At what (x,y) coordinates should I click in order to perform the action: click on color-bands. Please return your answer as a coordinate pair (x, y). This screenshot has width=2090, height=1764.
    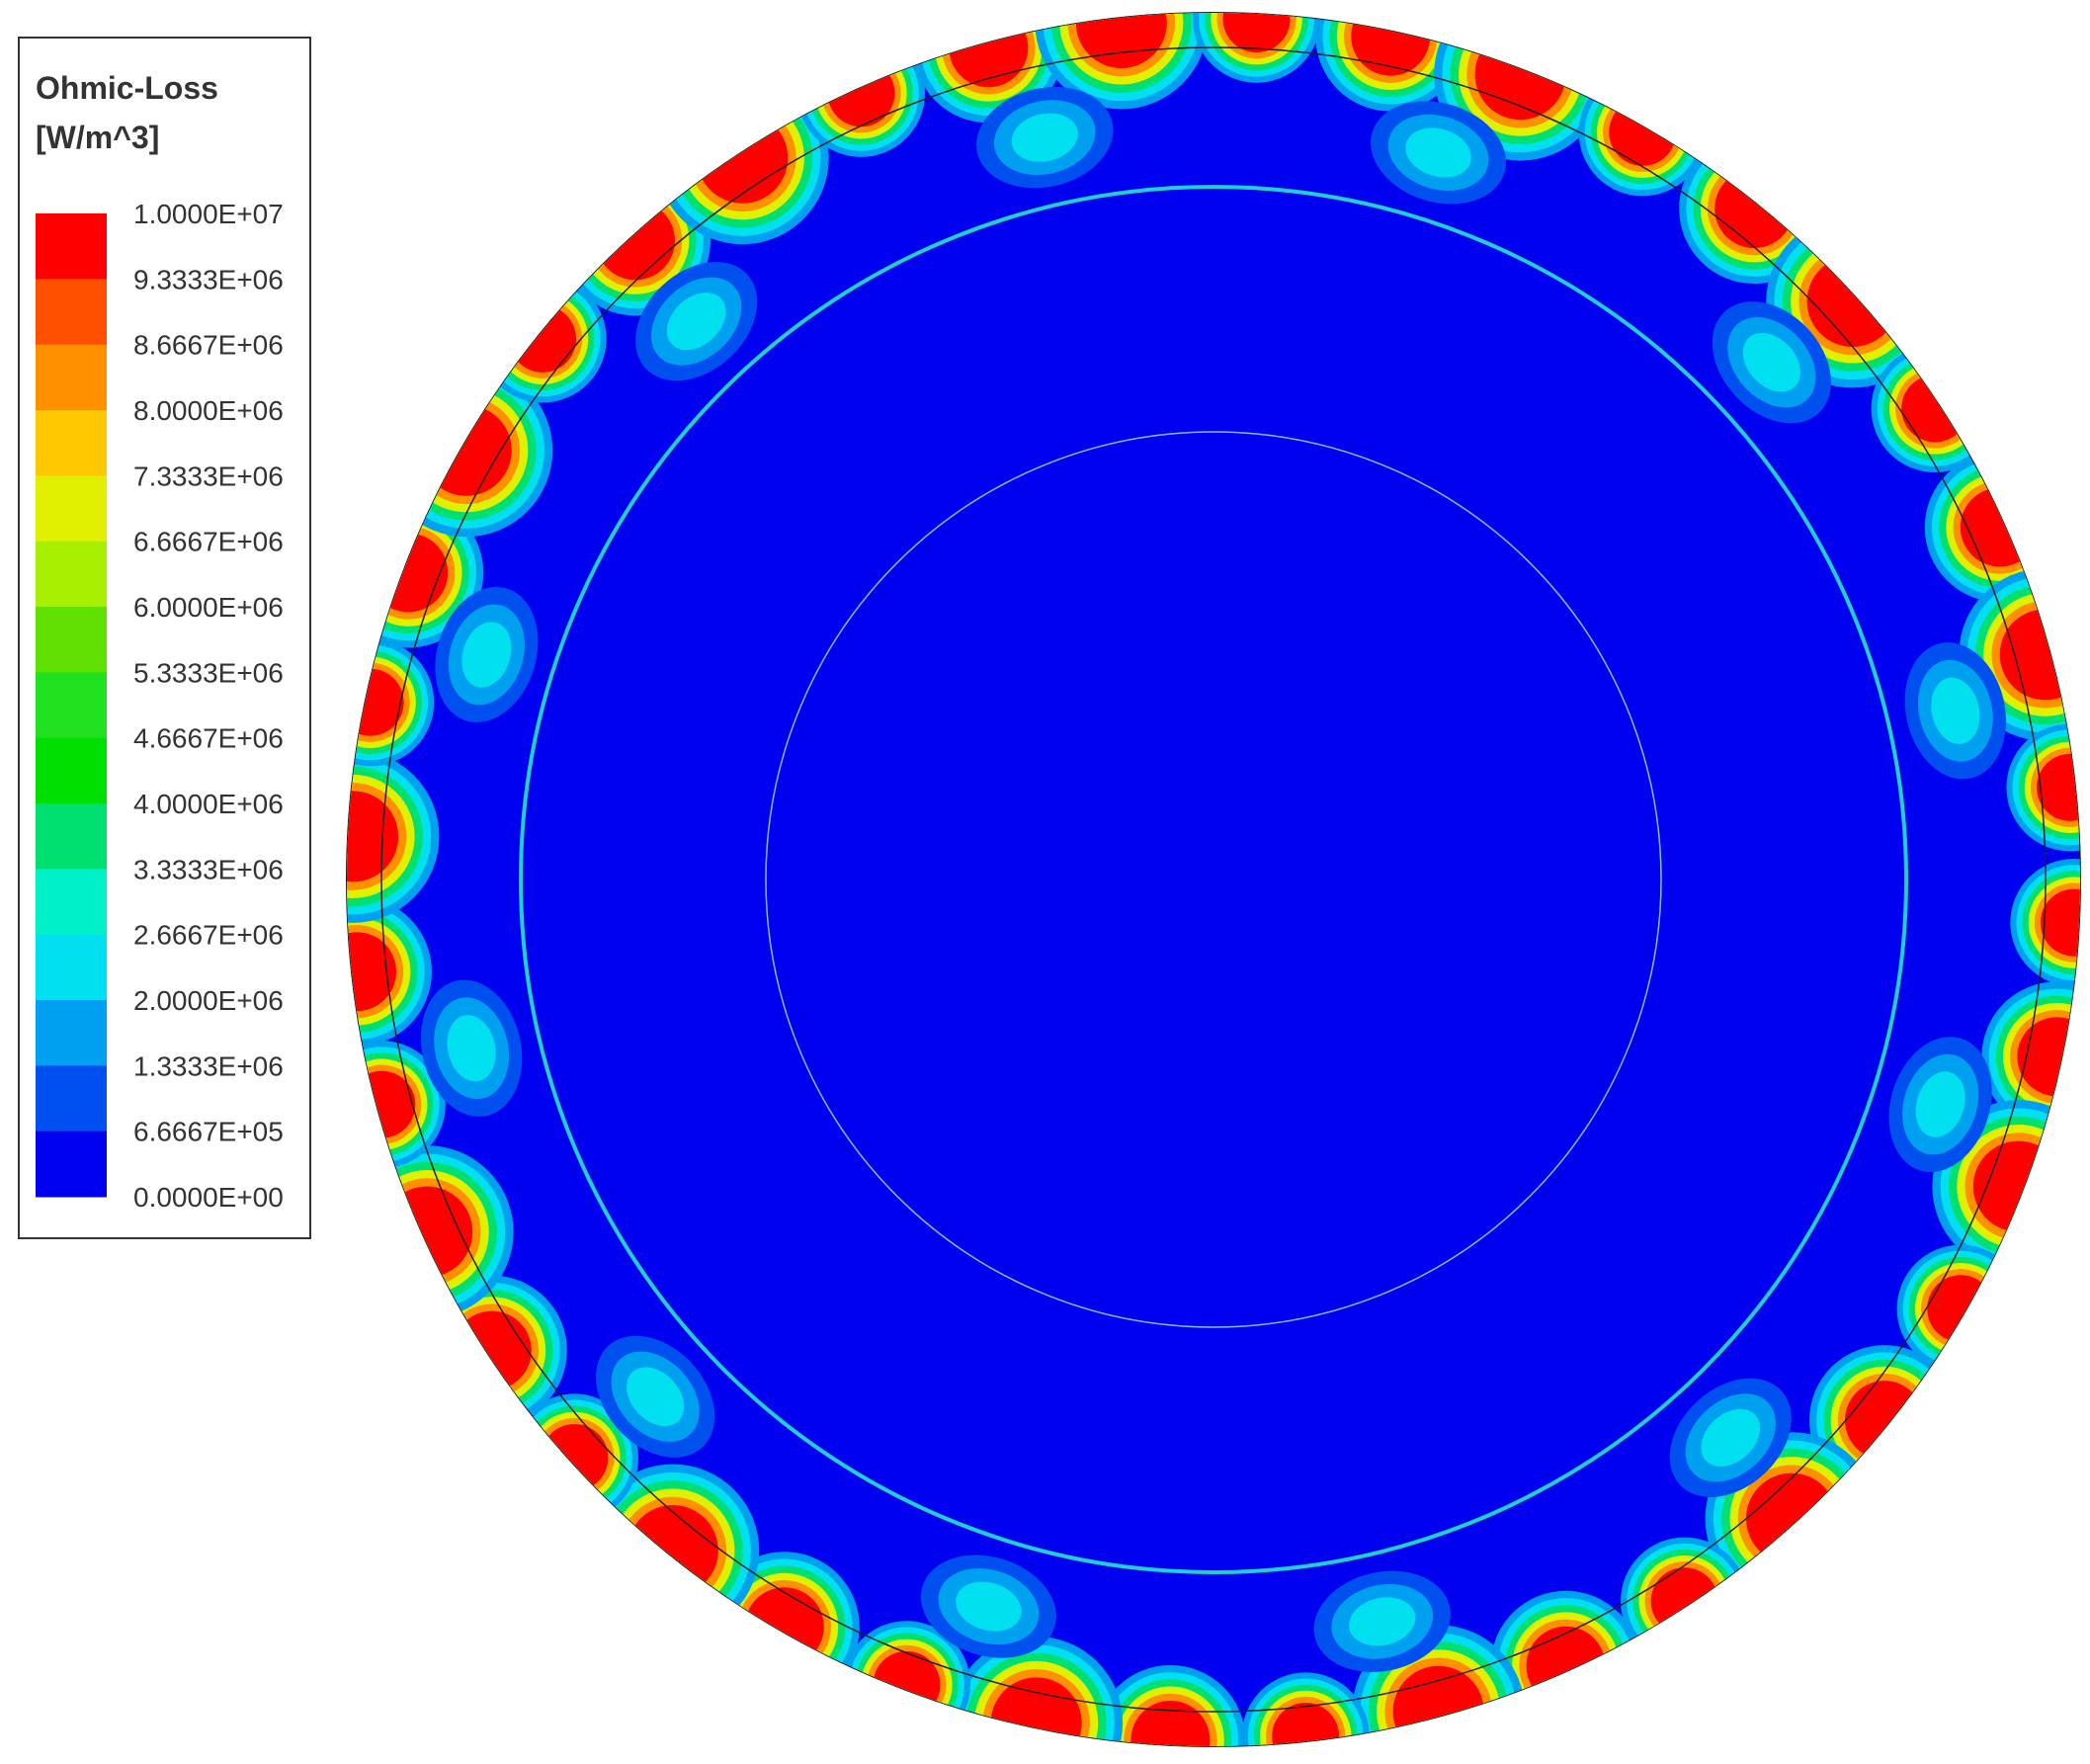
    Looking at the image, I should click on (71, 705).